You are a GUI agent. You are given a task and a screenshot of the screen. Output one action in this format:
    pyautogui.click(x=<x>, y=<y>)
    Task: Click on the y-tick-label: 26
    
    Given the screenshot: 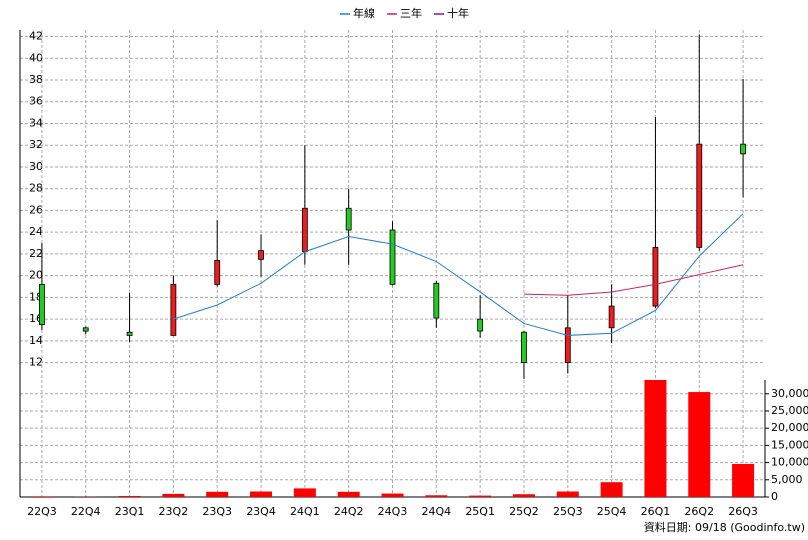 What is the action you would take?
    pyautogui.click(x=36, y=209)
    